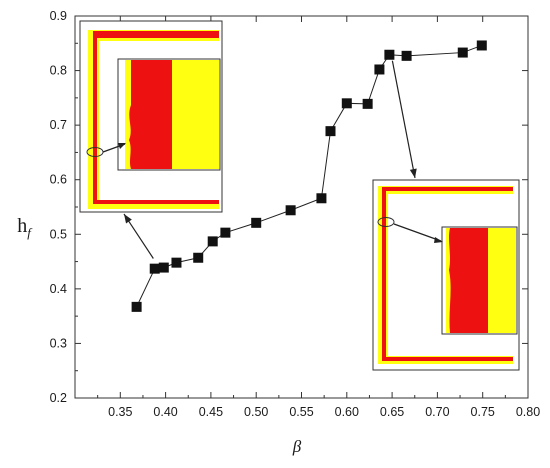 The width and height of the screenshot is (550, 468). Describe the element at coordinates (165, 412) in the screenshot. I see `x-tick-label: 0.40` at that location.